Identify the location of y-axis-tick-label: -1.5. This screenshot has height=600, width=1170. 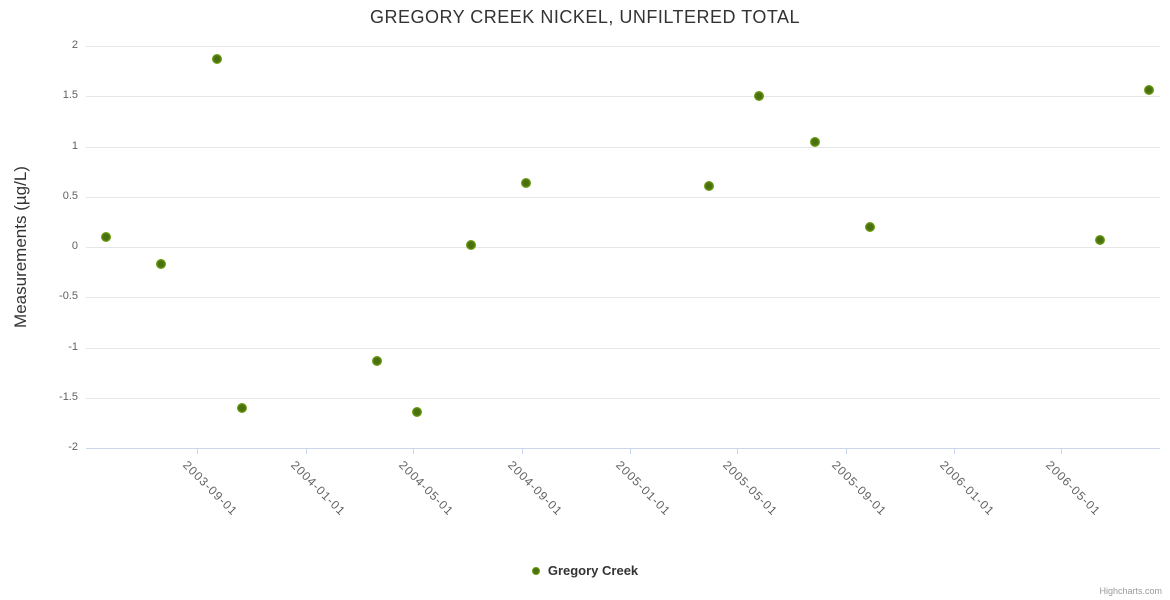
(68, 396).